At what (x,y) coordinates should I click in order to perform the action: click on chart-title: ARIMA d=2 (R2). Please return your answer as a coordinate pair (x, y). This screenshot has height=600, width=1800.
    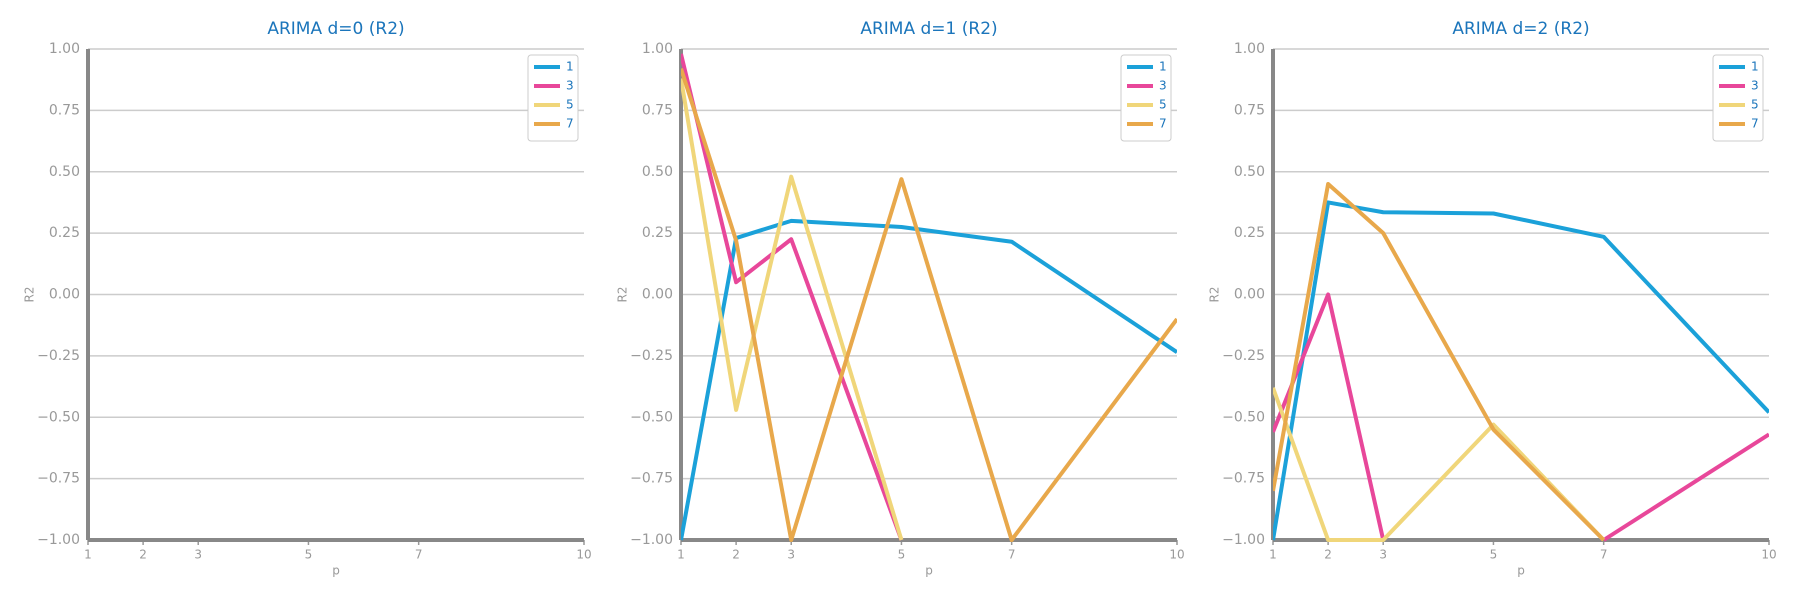
    Looking at the image, I should click on (1520, 29).